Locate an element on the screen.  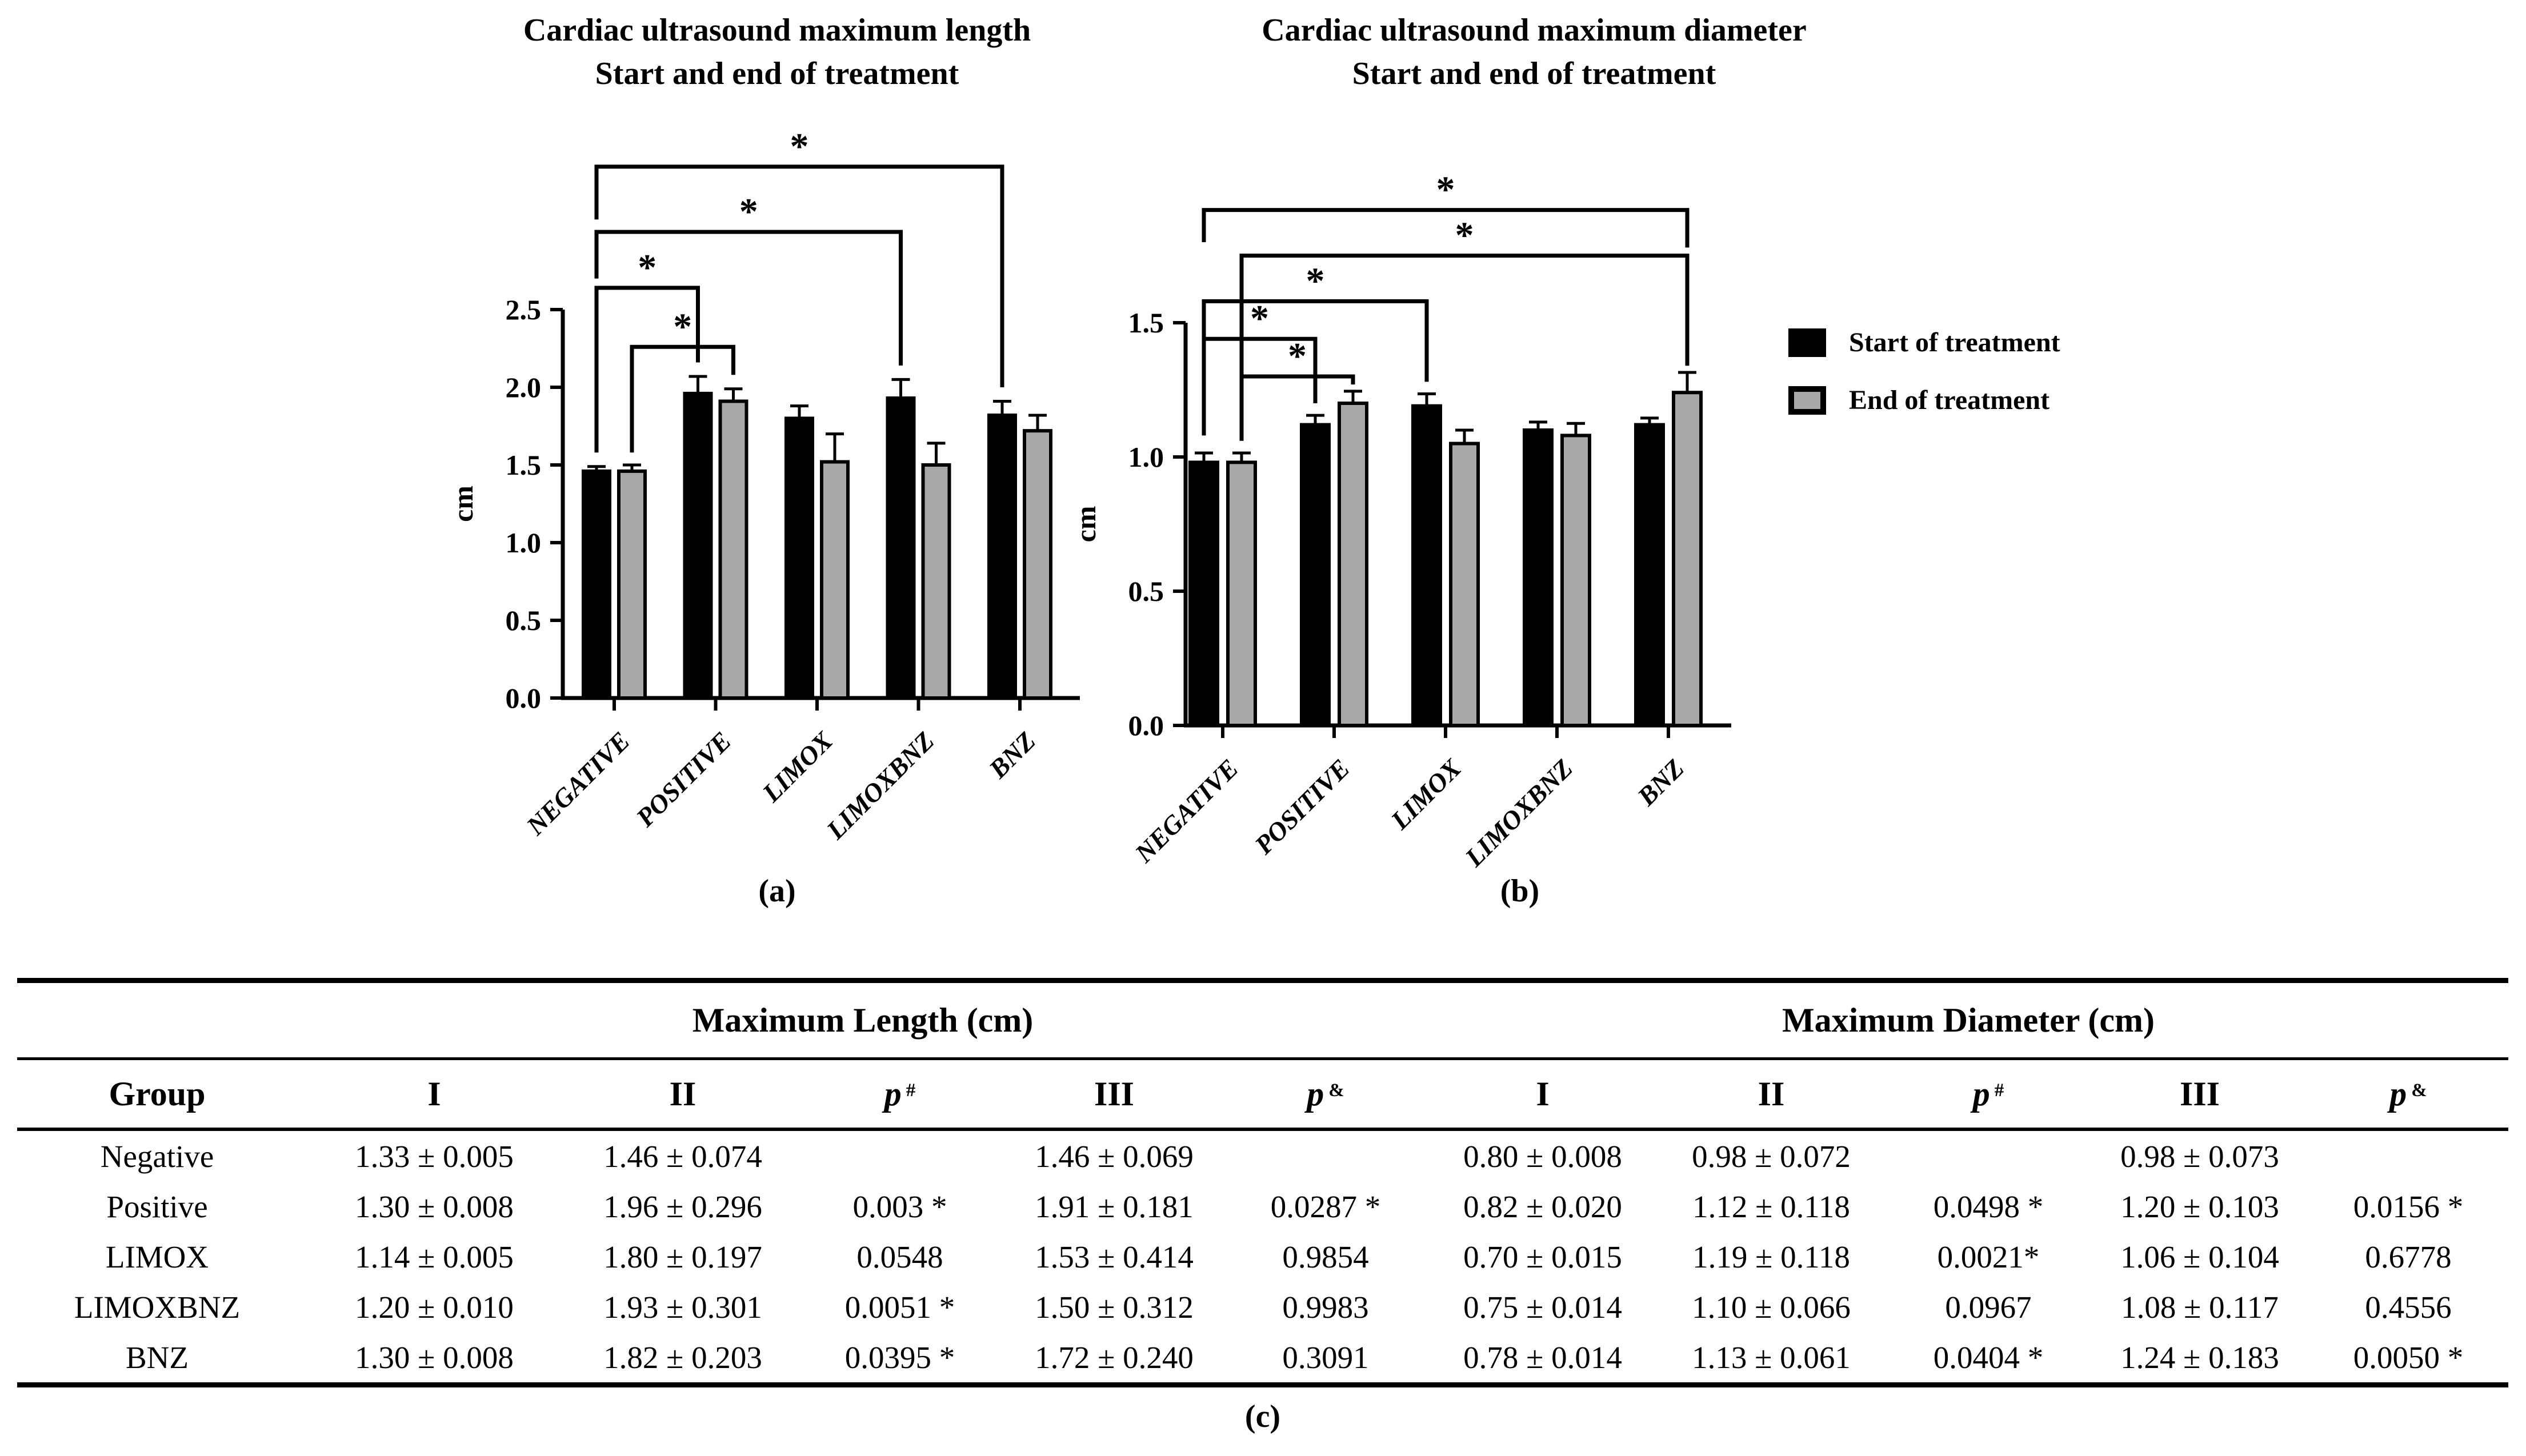
table-span-header-row: Maximum Length (cm) Maximum Diameter (cm) is located at coordinates (1262, 1020).